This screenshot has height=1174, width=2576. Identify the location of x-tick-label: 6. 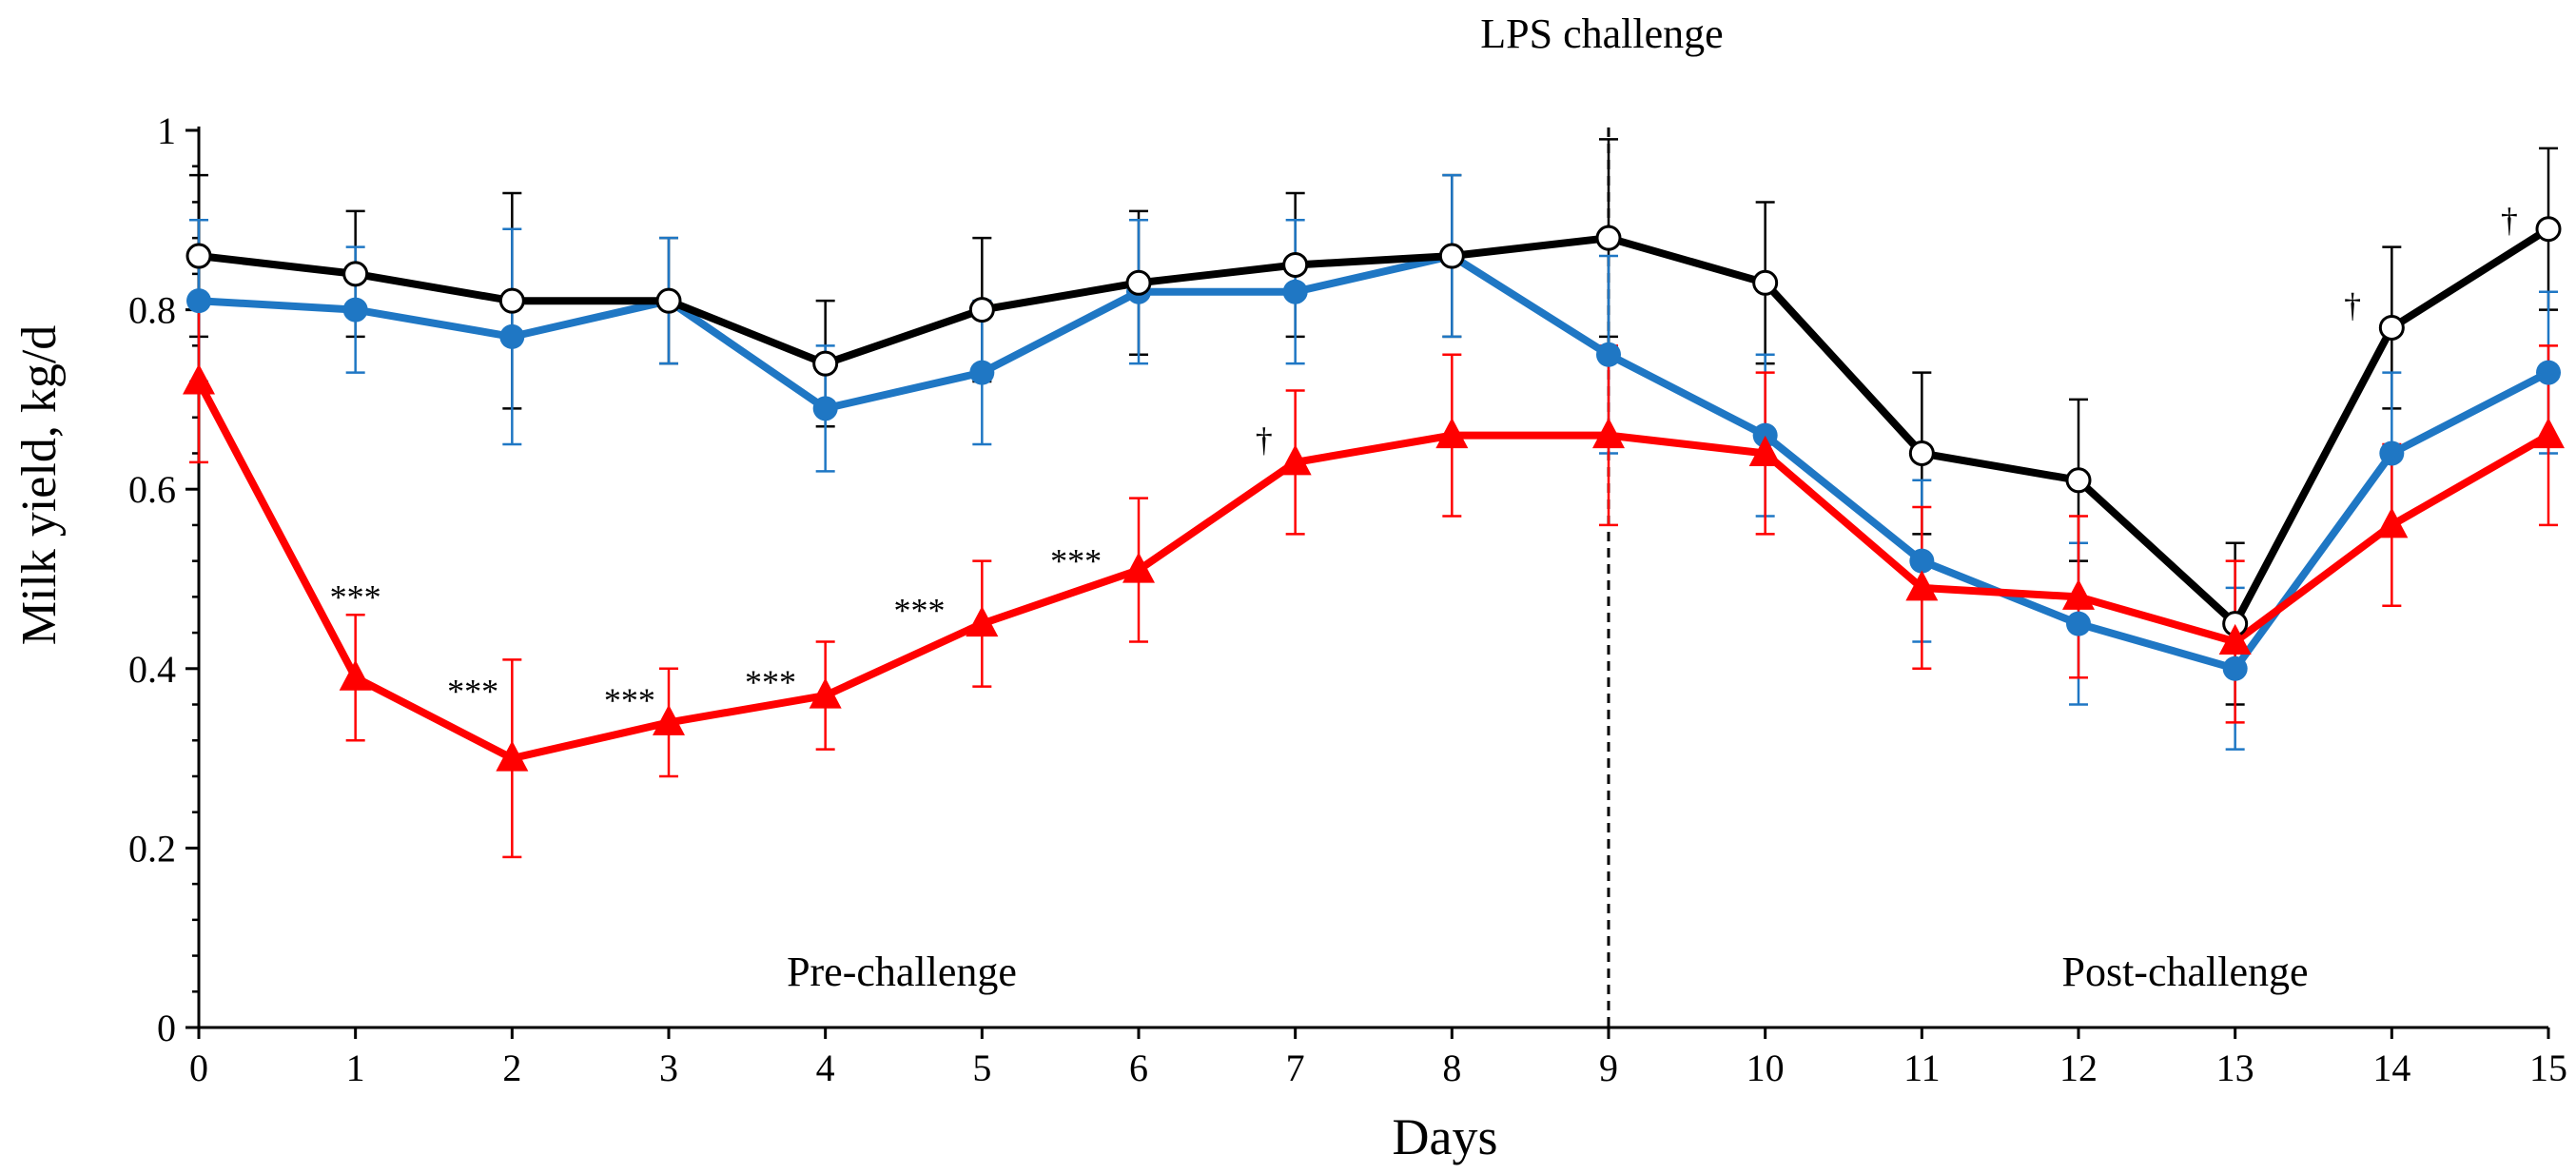
(1138, 1068).